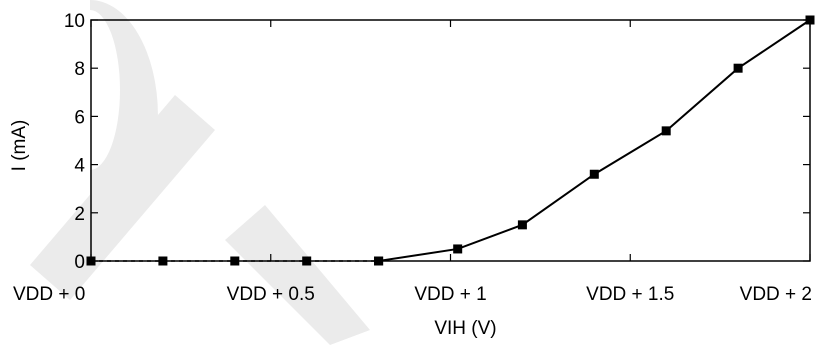 The width and height of the screenshot is (817, 345). I want to click on y-tick-label: 0, so click(79, 262).